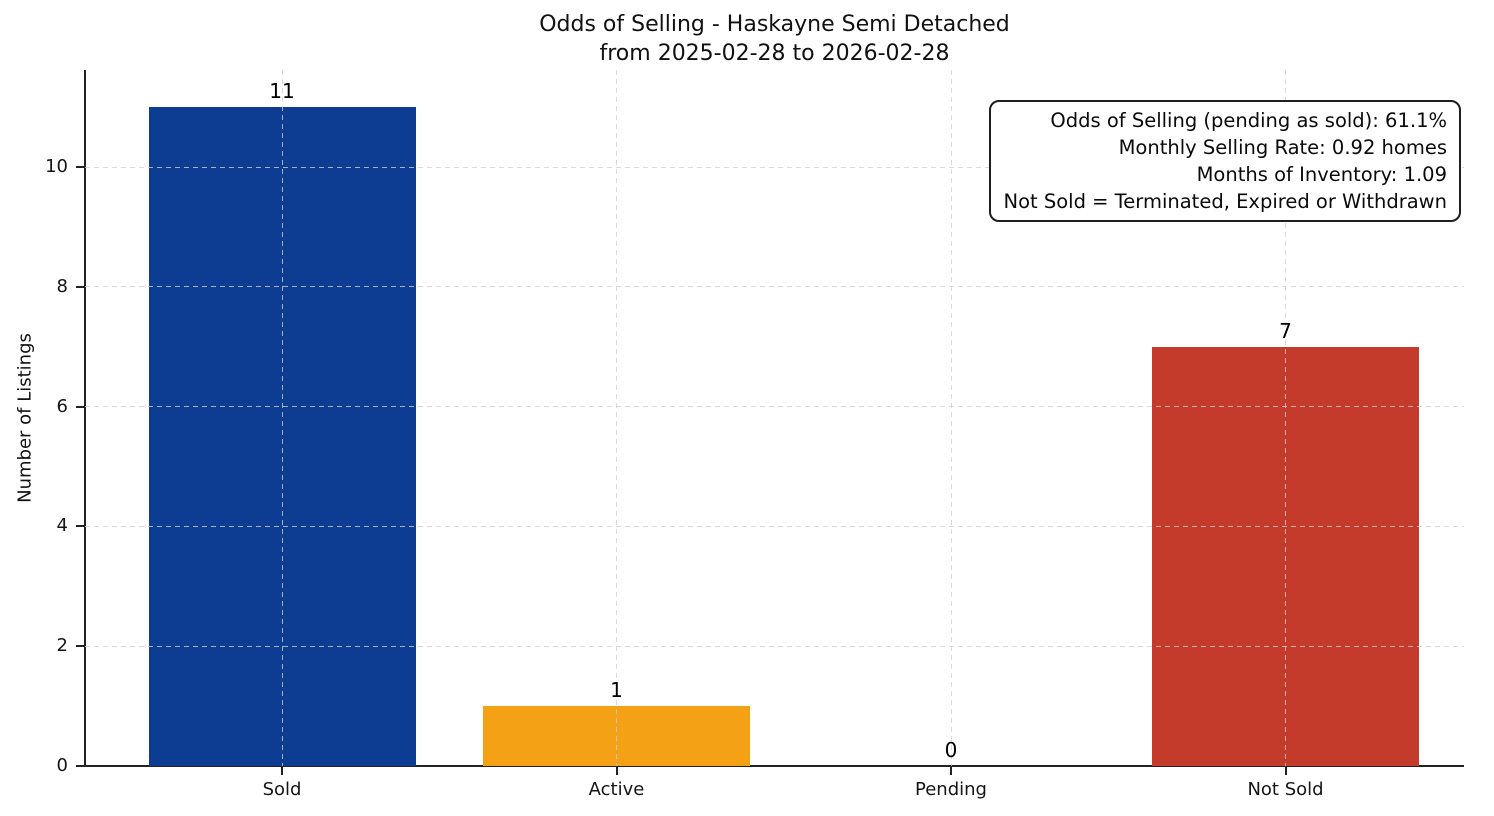 The image size is (1494, 816). What do you see at coordinates (1285, 418) in the screenshot?
I see `gridline-x-not-sold` at bounding box center [1285, 418].